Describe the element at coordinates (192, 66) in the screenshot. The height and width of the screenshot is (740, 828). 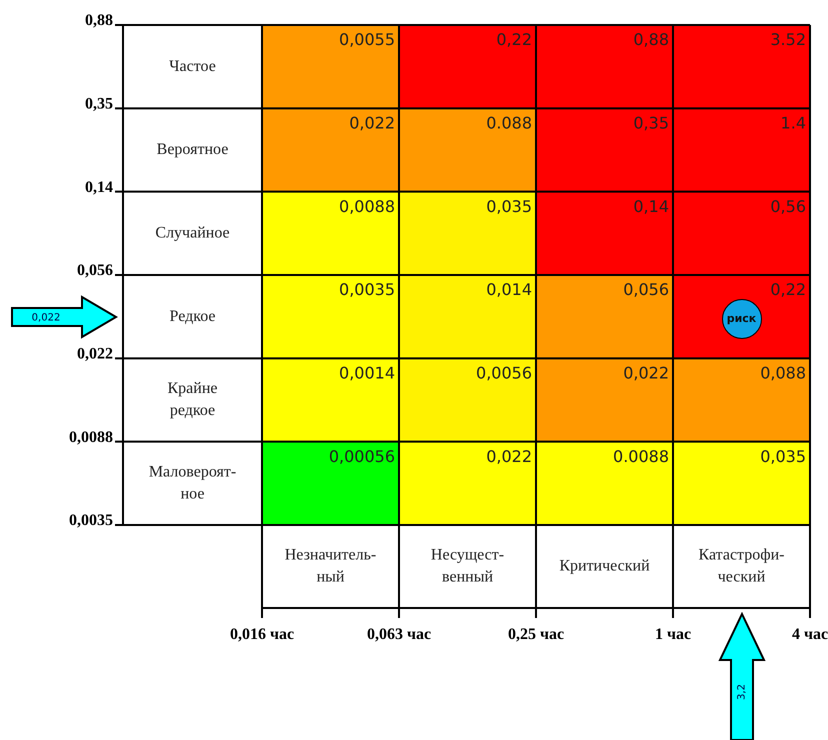
I see `y-tick-label: Частое` at that location.